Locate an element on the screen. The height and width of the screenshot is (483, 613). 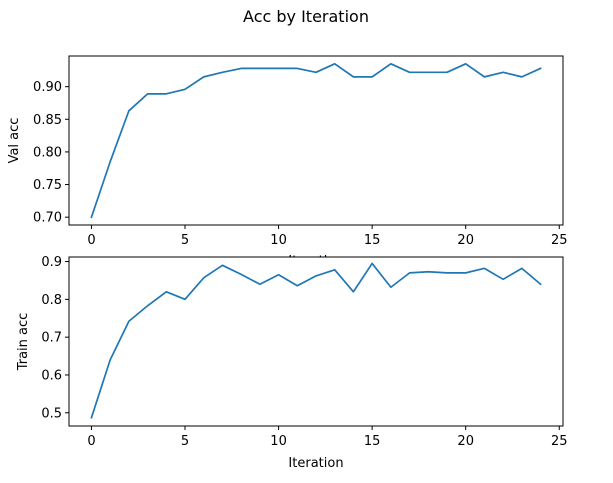
y-tick-label: 0.75 is located at coordinates (47, 185).